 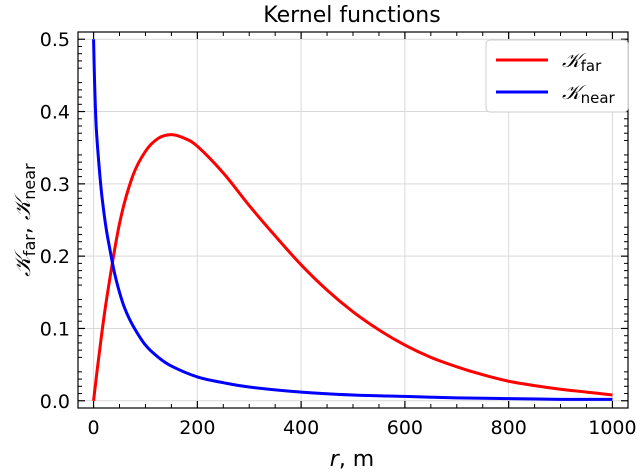 I want to click on y-tick-label: 0.5, so click(x=55, y=40).